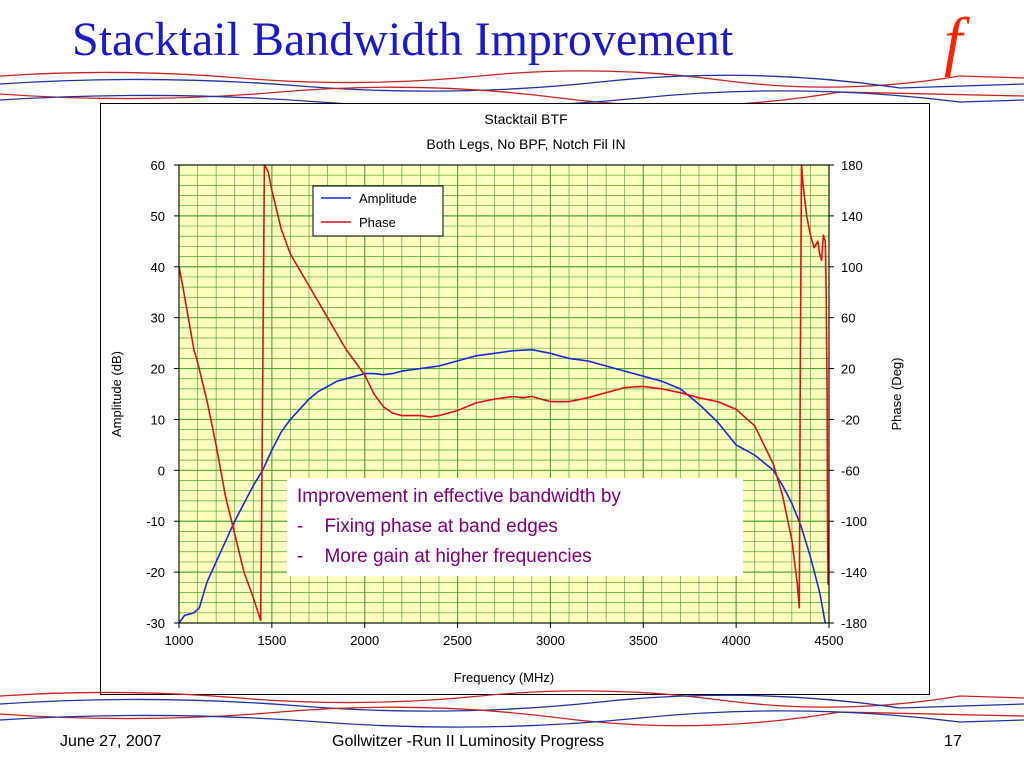  Describe the element at coordinates (504, 677) in the screenshot. I see `x-axis-label: Frequency (MHz)` at that location.